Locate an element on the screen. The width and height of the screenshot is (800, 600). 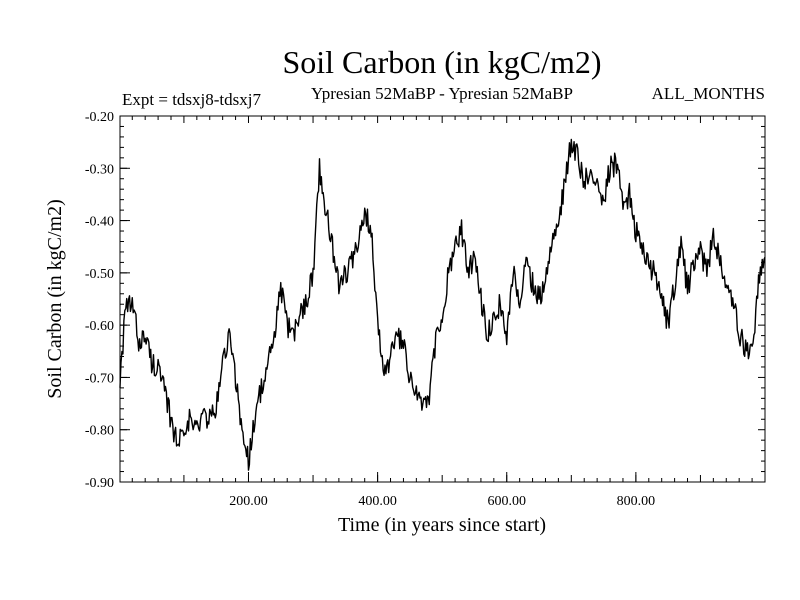
chart-title: Soil Carbon (in kgC/m2) is located at coordinates (441, 62).